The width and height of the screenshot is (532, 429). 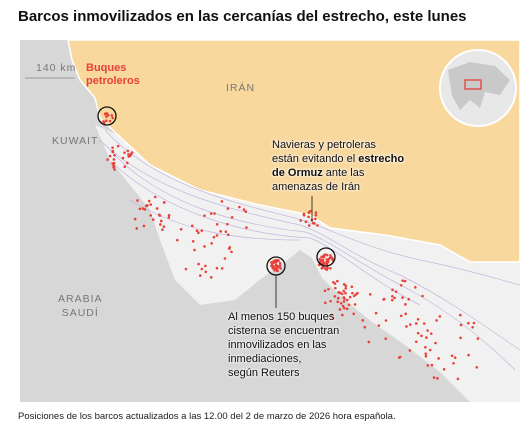 I want to click on highlight-circle, so click(x=326, y=257).